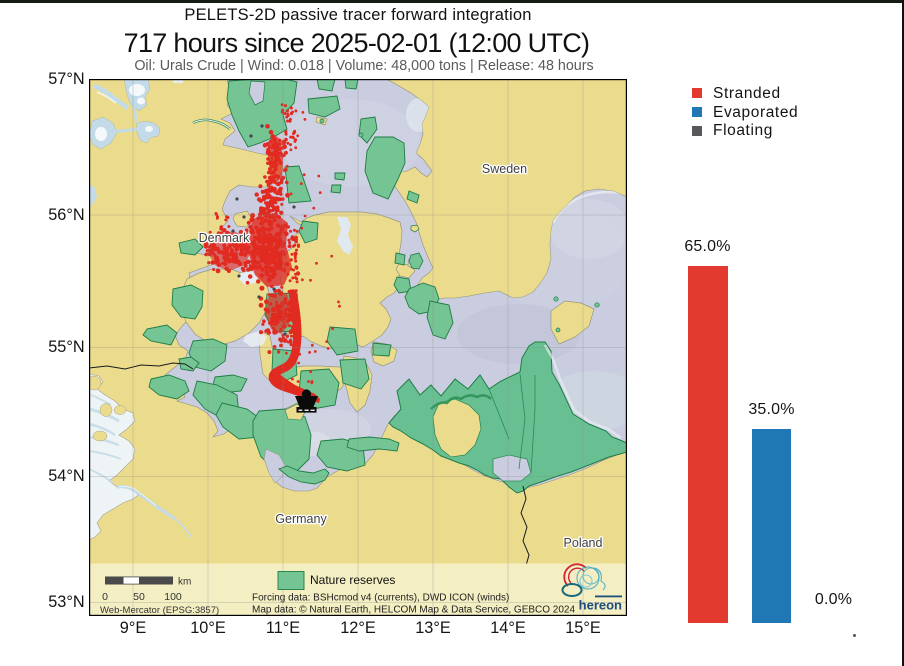 The height and width of the screenshot is (666, 904). What do you see at coordinates (105, 597) in the screenshot?
I see `svg-text: 0` at bounding box center [105, 597].